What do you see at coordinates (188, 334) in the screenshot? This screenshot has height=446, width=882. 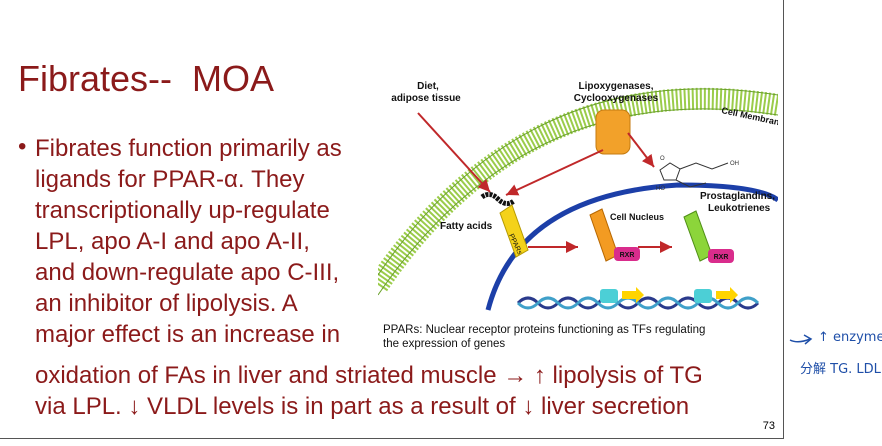 I see `bullet-line: major effect is an increase in` at bounding box center [188, 334].